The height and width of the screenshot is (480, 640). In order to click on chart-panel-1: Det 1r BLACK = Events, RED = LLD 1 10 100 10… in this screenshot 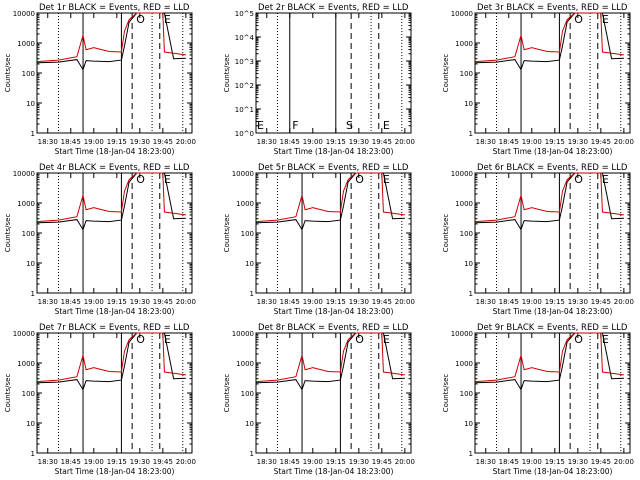, I will do `click(100, 79)`.